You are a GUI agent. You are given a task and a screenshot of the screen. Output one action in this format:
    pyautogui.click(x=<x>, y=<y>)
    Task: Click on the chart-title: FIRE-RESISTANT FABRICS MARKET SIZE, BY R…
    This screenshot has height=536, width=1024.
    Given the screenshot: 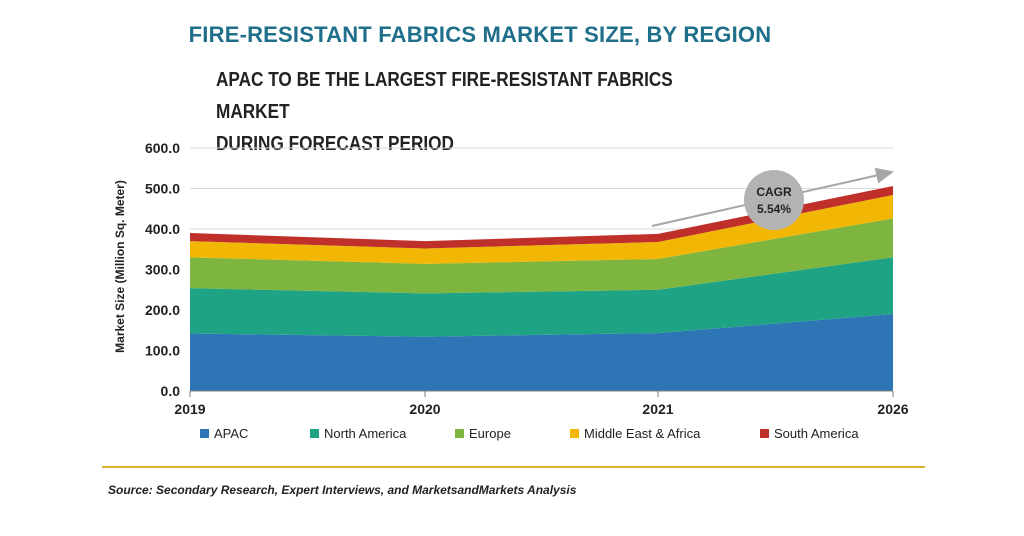 What is the action you would take?
    pyautogui.click(x=480, y=34)
    